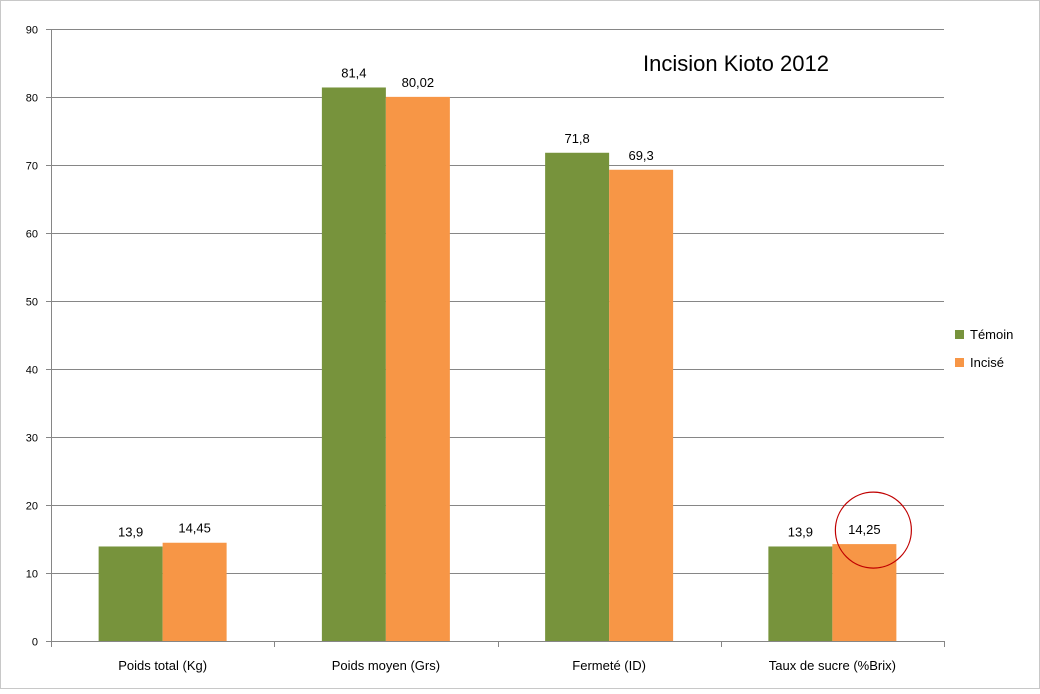 This screenshot has width=1040, height=694. What do you see at coordinates (32, 31) in the screenshot?
I see `y-tick-label: 90` at bounding box center [32, 31].